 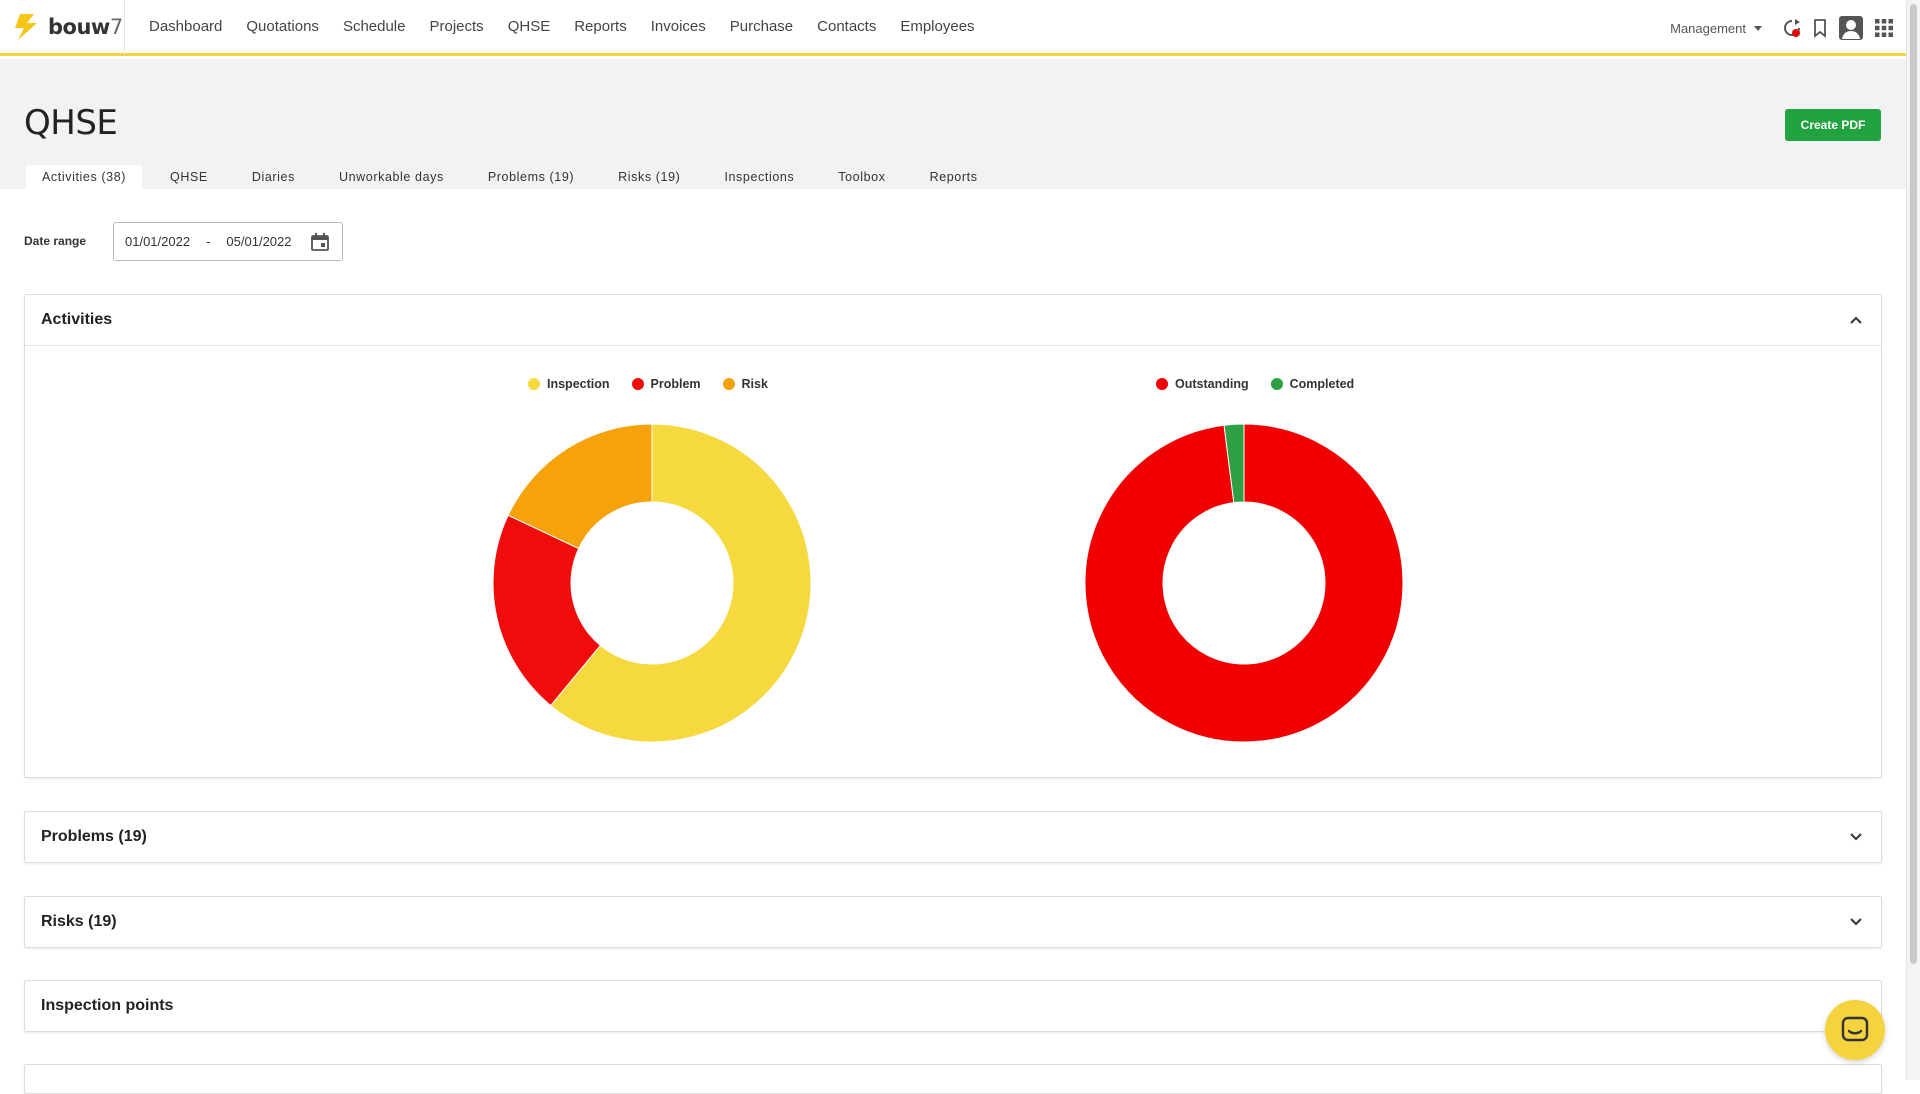 I want to click on status-legend: Outstanding Completed, so click(x=1266, y=384).